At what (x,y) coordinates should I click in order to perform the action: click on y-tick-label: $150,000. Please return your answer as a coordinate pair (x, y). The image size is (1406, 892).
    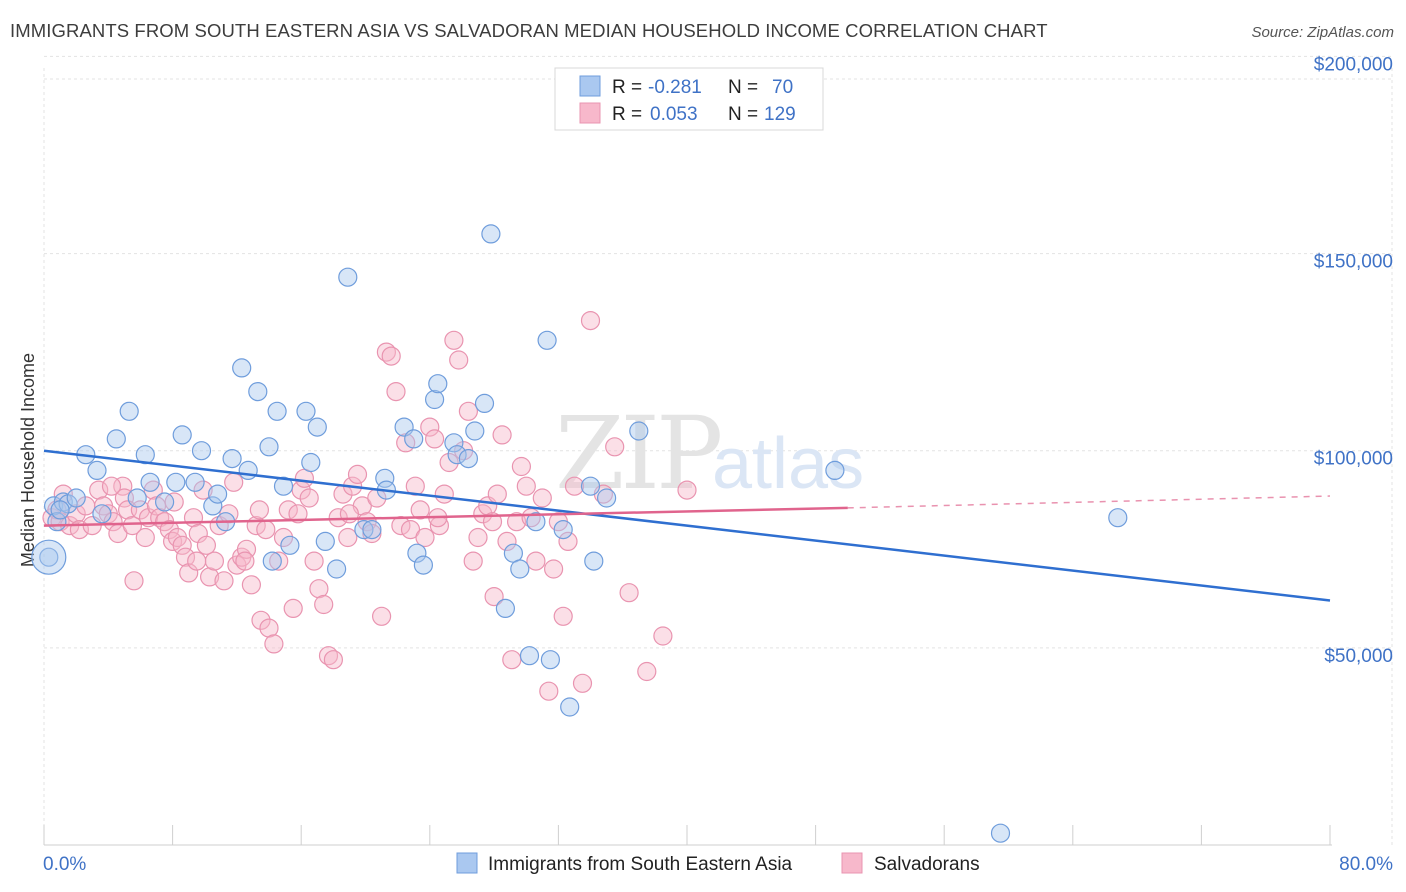
    Looking at the image, I should click on (1353, 262).